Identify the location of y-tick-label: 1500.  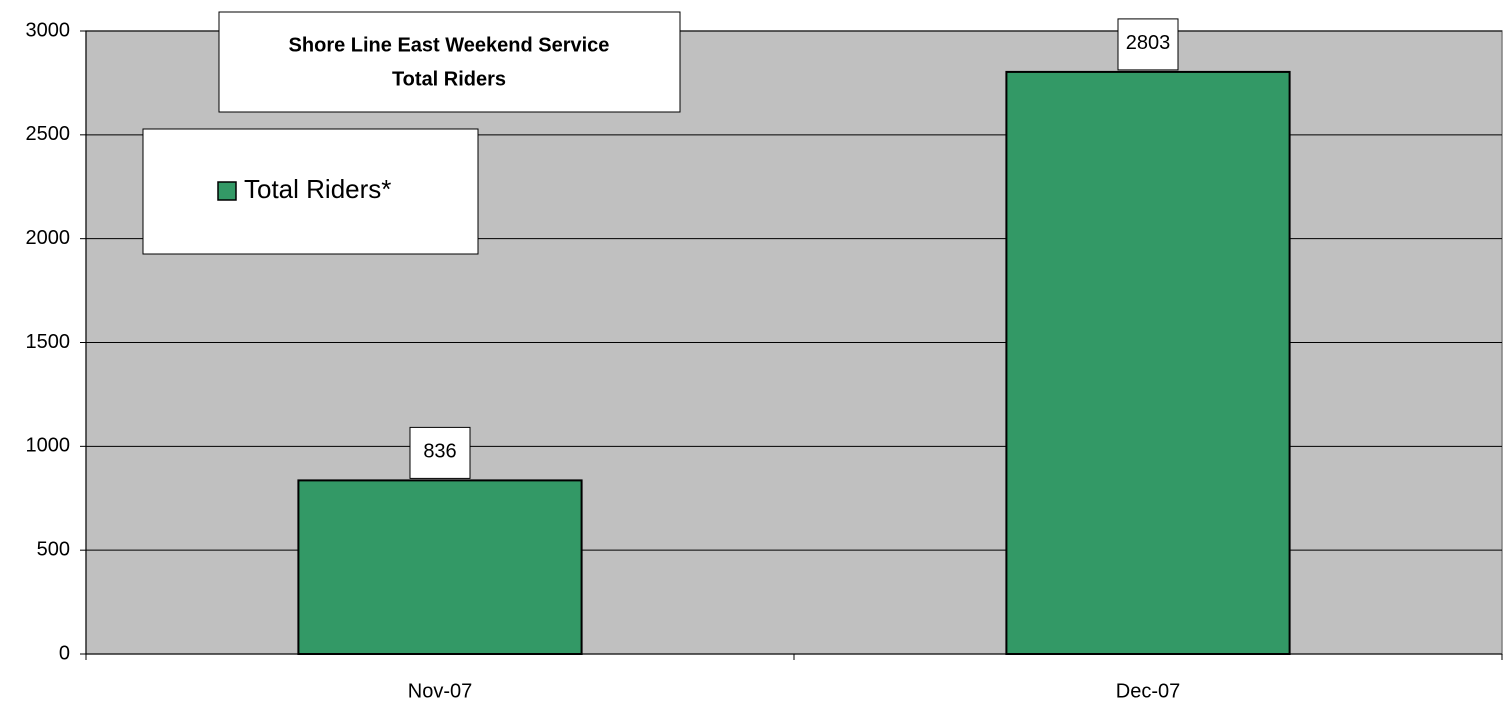
(48, 342).